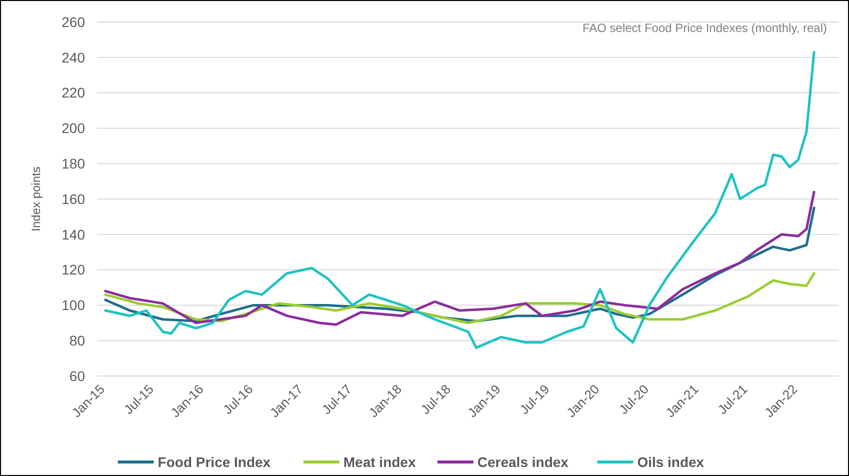 The height and width of the screenshot is (476, 849). What do you see at coordinates (704, 28) in the screenshot?
I see `chart-title: FAO select Food Price Indexes (monthly, real)` at bounding box center [704, 28].